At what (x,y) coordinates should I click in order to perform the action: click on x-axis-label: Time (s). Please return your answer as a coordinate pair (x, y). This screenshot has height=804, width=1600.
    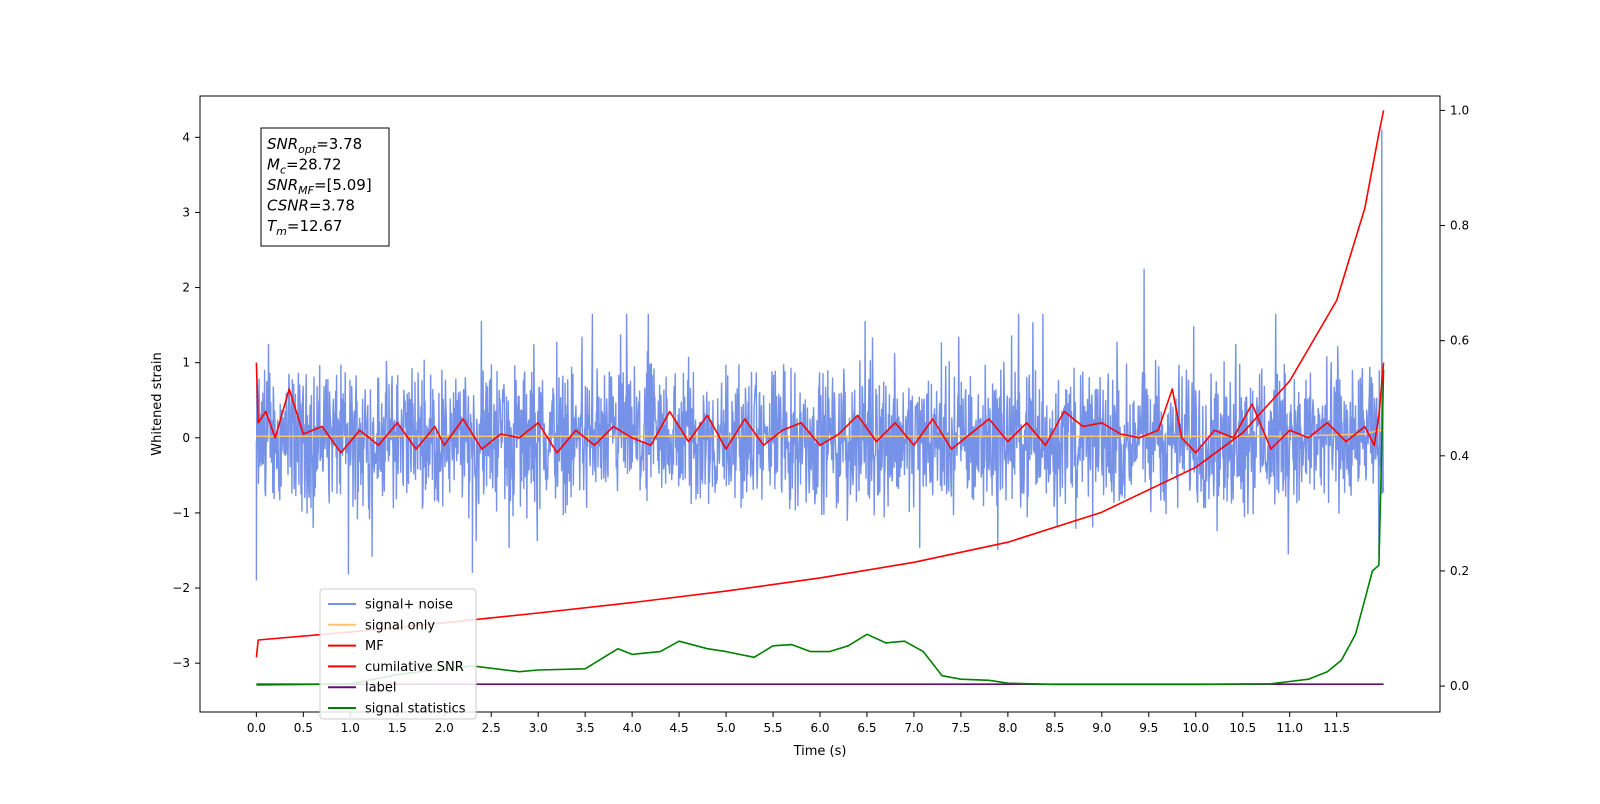
    Looking at the image, I should click on (820, 751).